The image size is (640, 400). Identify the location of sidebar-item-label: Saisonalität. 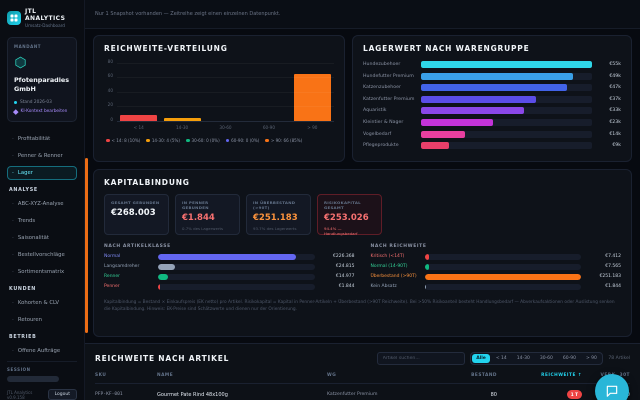
(33, 238).